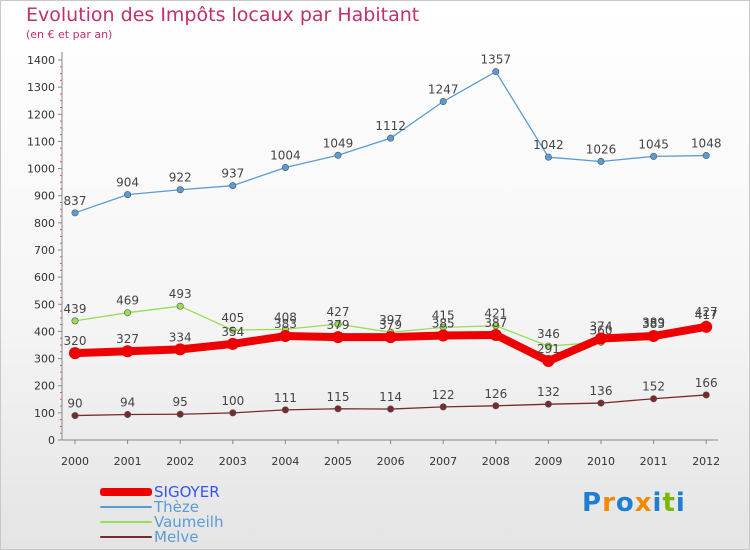 The image size is (750, 550). What do you see at coordinates (128, 461) in the screenshot?
I see `x-tick-label: 2001` at bounding box center [128, 461].